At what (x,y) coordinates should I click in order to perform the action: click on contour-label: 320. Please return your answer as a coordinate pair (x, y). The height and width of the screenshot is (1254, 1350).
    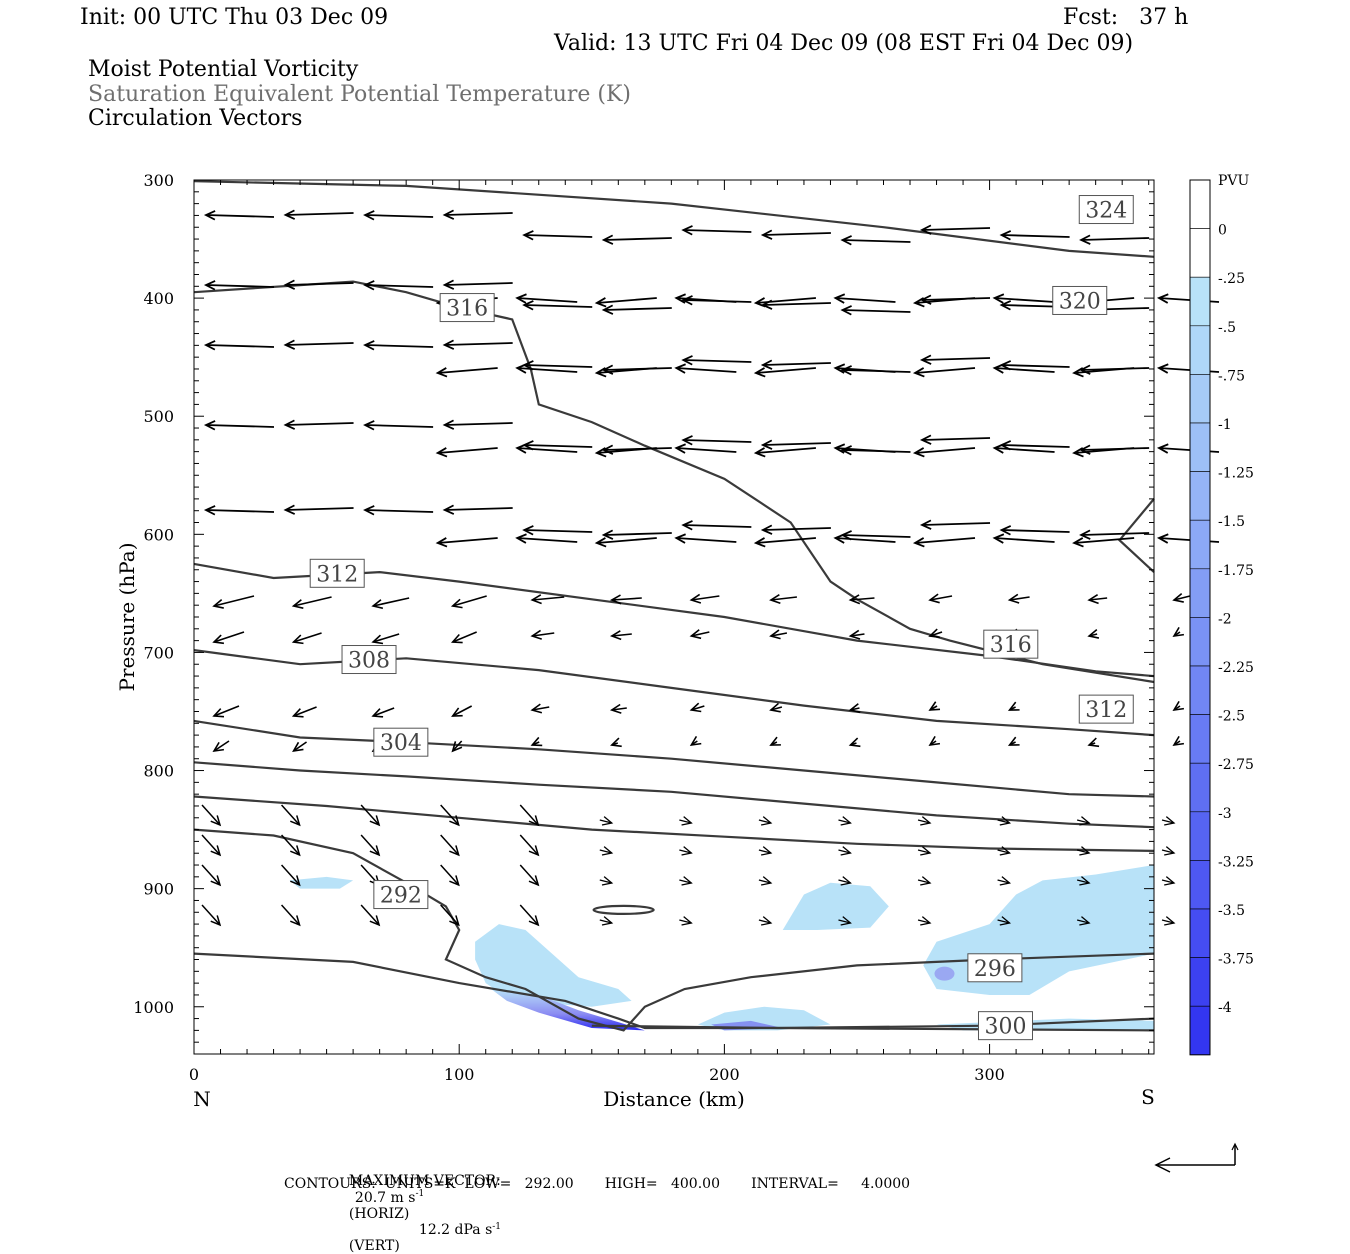
    Looking at the image, I should click on (1080, 300).